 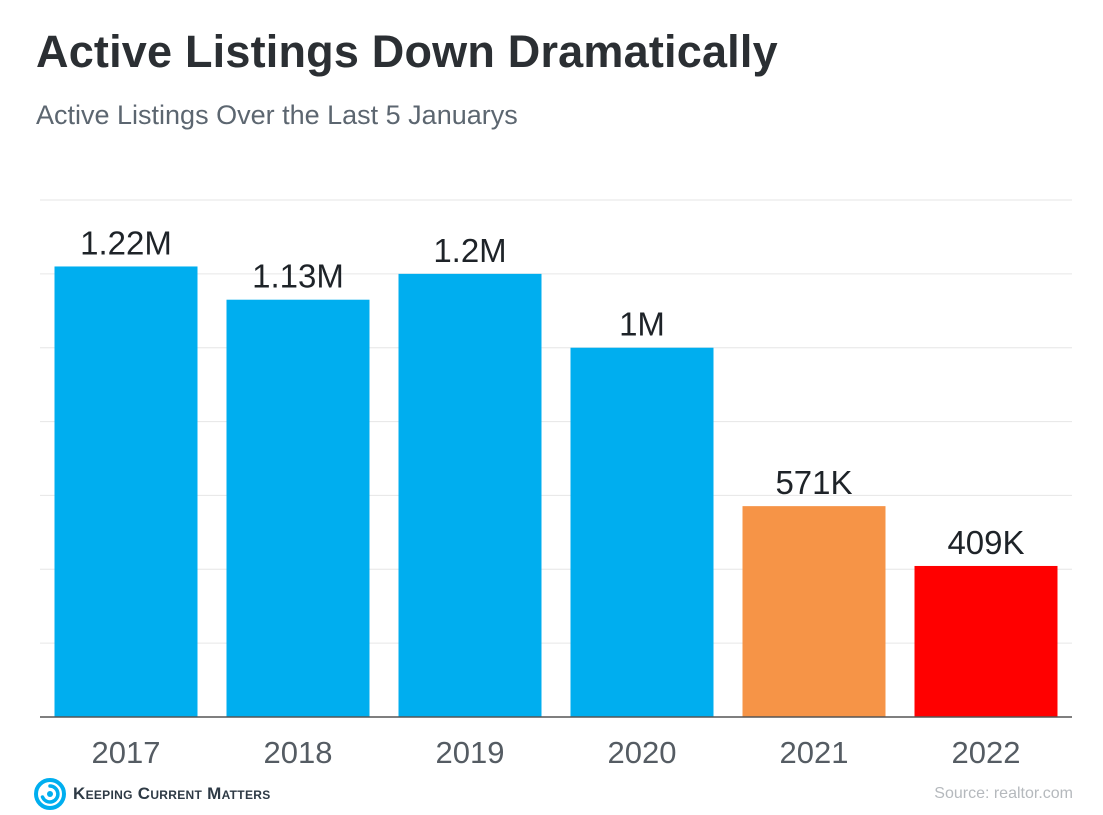 I want to click on data-label-2017: 1.22M, so click(x=126, y=242).